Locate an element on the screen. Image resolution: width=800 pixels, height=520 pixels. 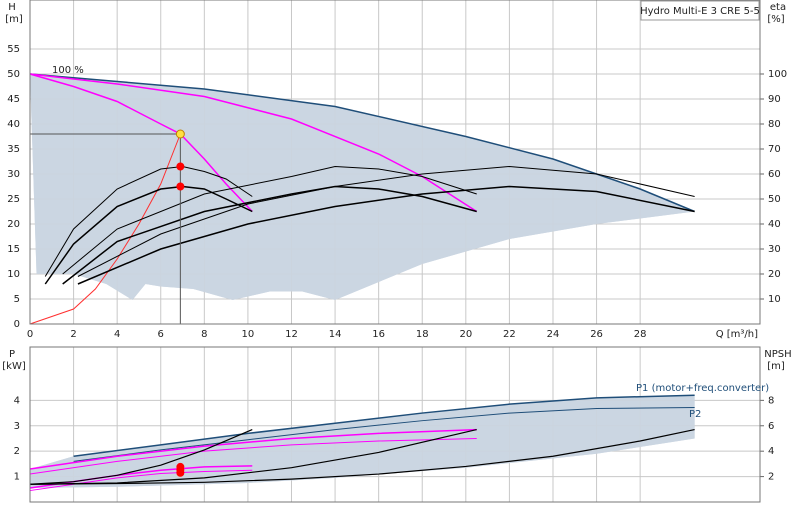
y2-axis-unit: [%] is located at coordinates (775, 19).